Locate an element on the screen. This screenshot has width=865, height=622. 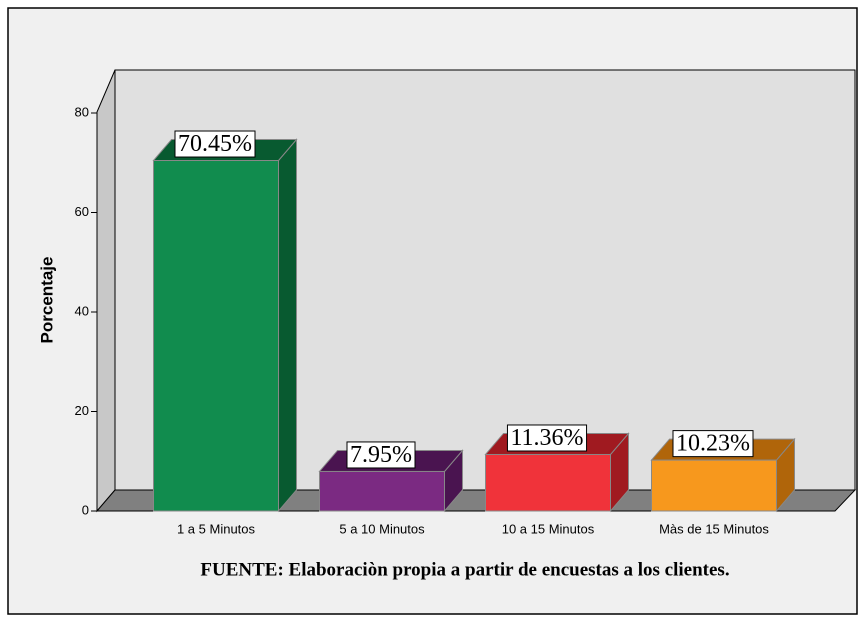
value-label: 10.23% is located at coordinates (713, 444).